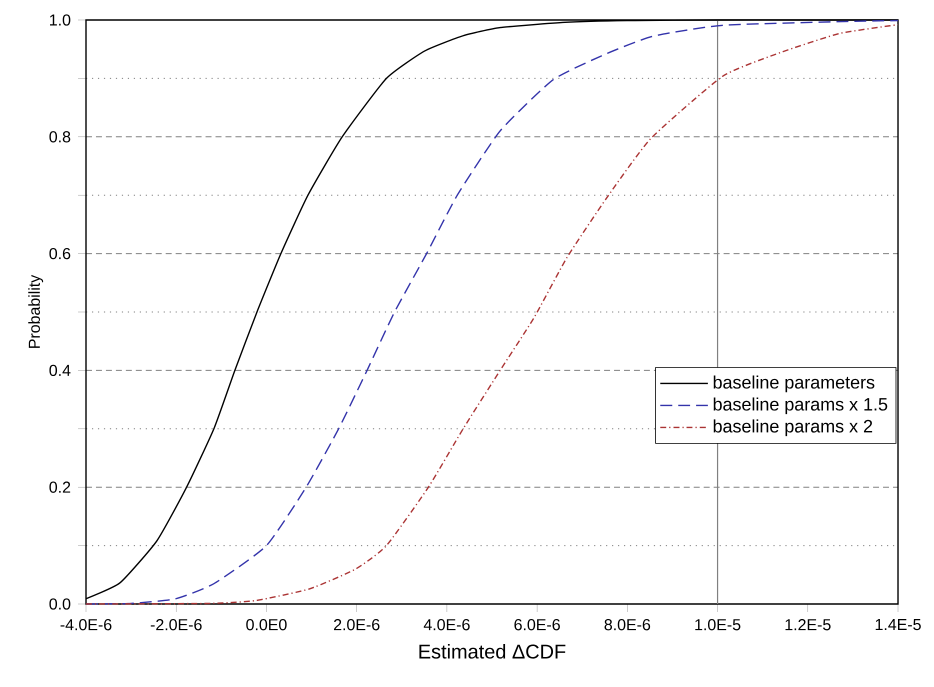 Image resolution: width=934 pixels, height=687 pixels. Describe the element at coordinates (86, 624) in the screenshot. I see `x-tick-label: -4.0E-6` at that location.